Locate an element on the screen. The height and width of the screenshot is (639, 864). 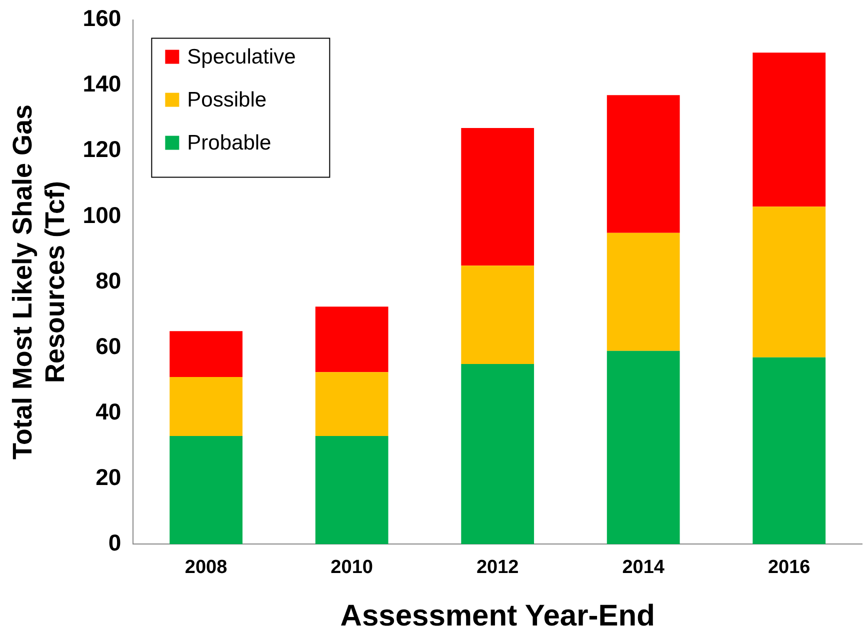
y-tick-label: 140 is located at coordinates (102, 83).